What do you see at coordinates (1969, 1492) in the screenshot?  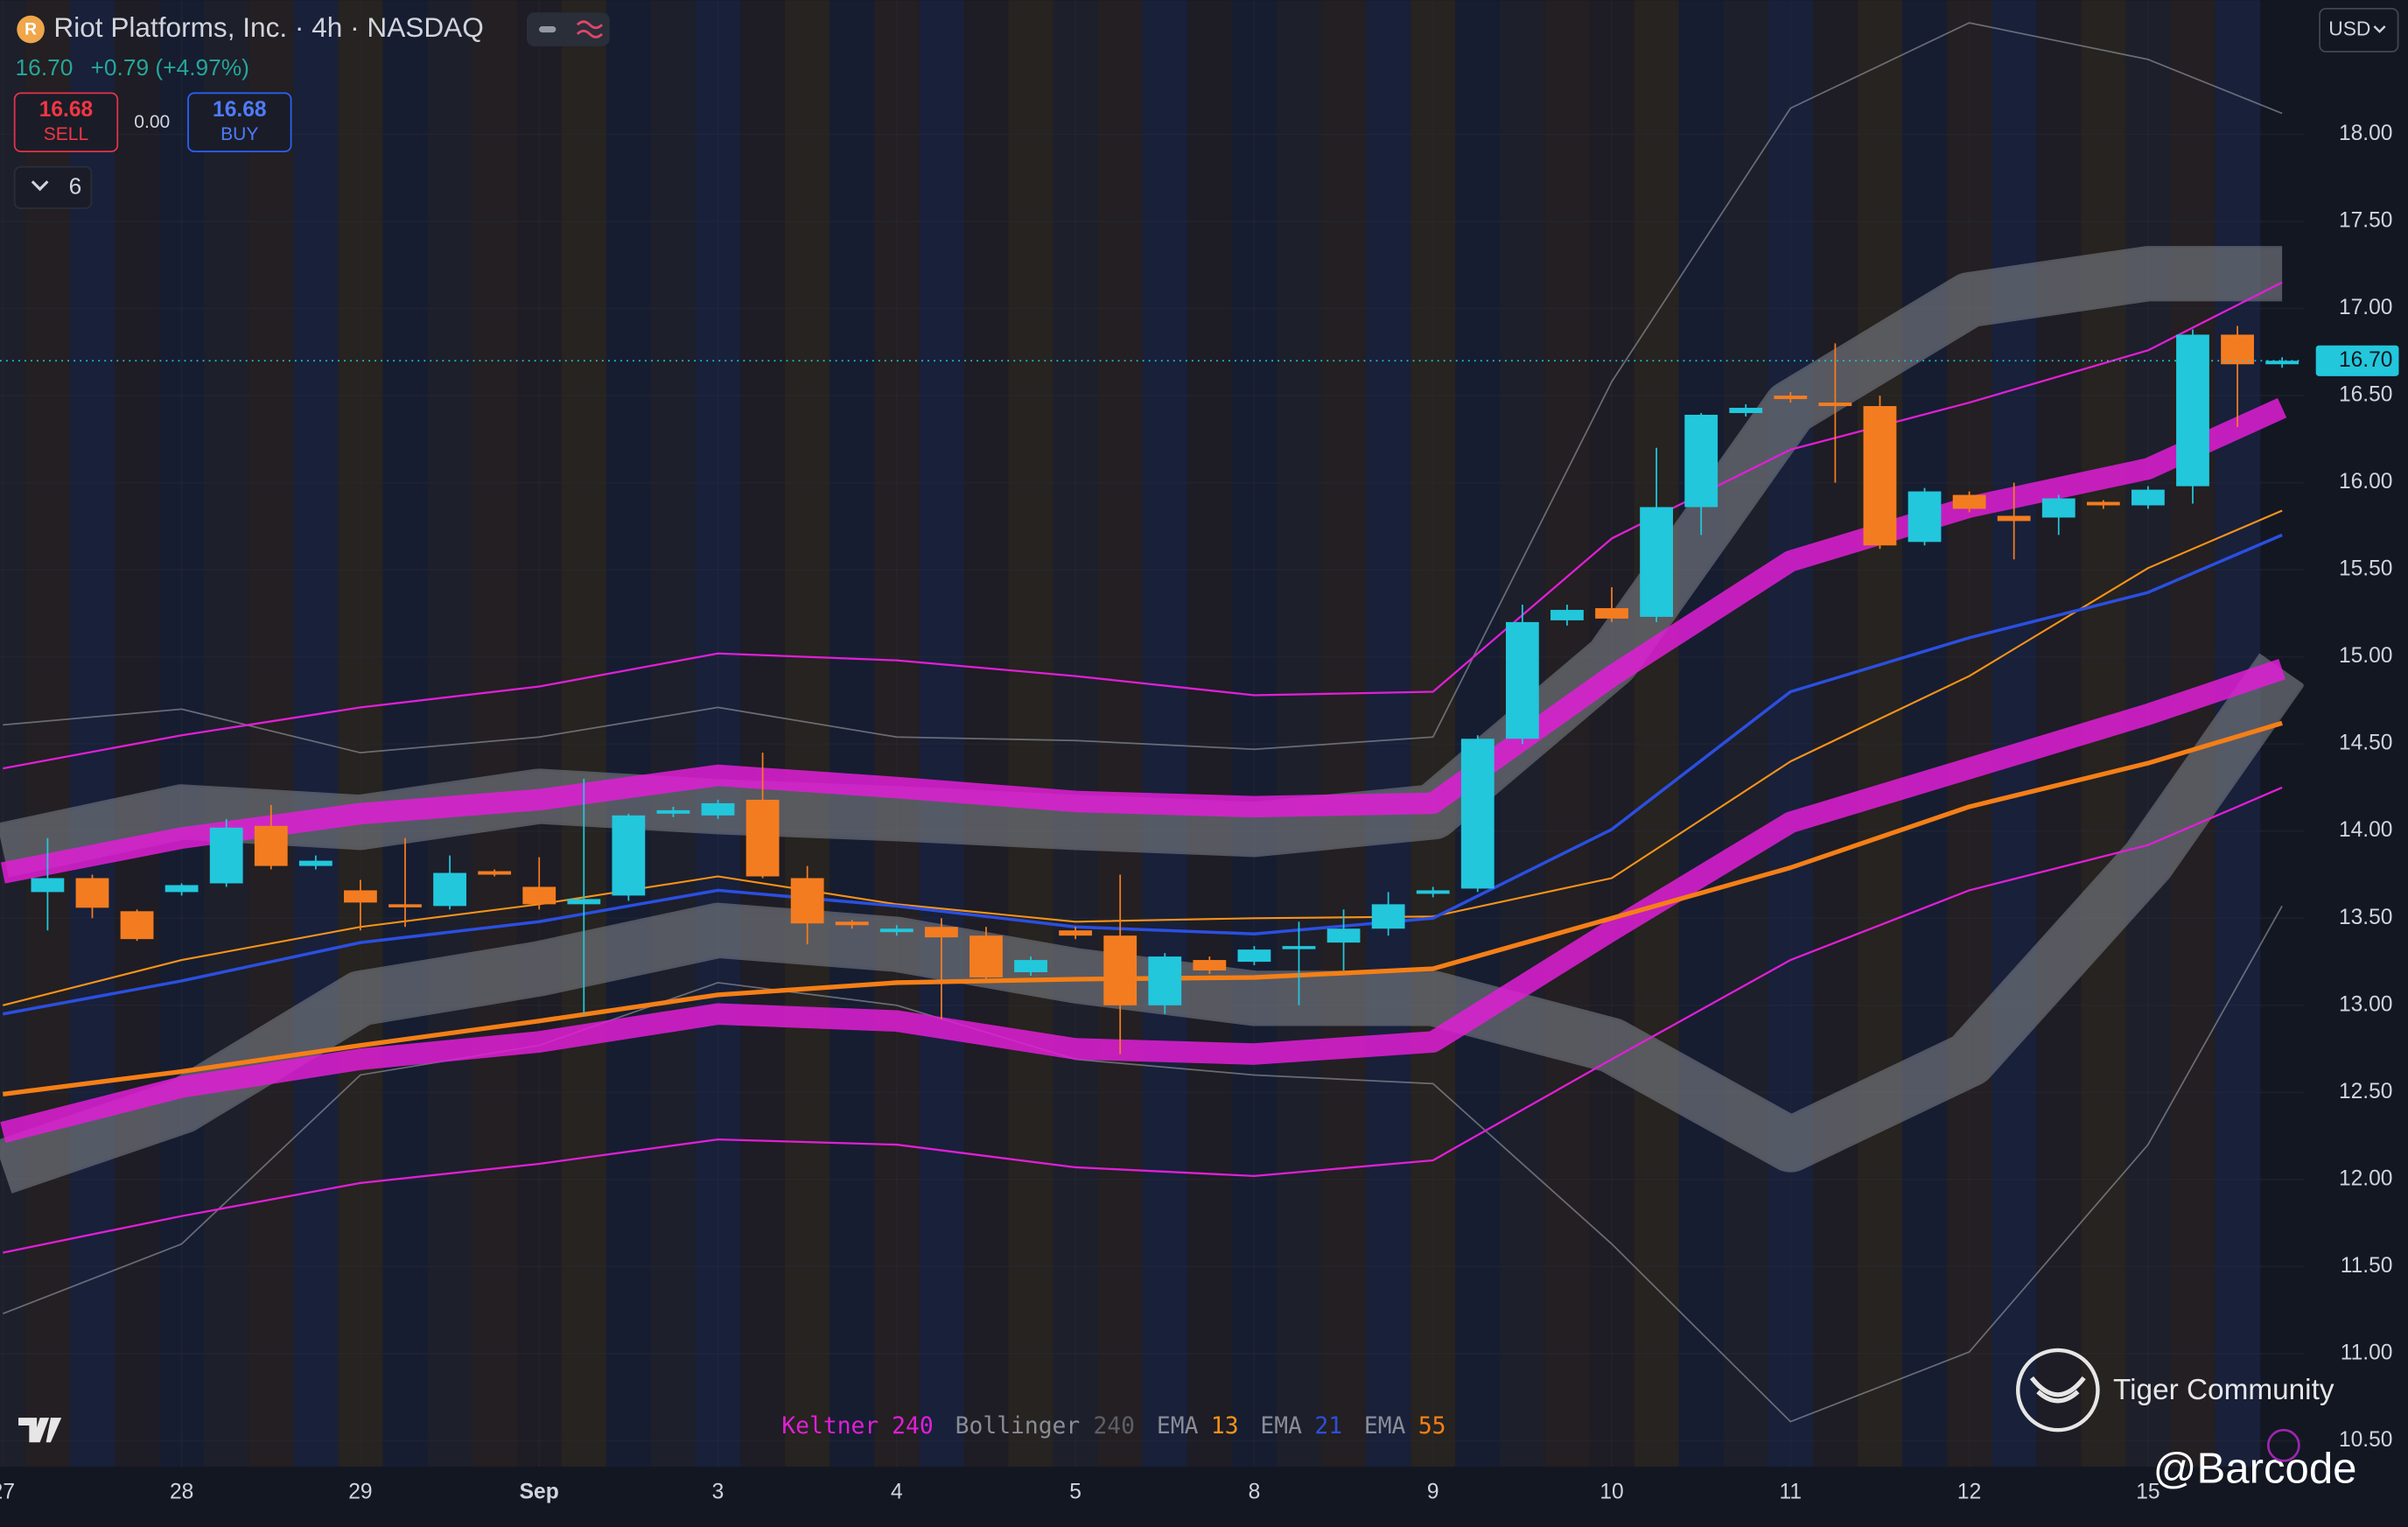 I see `x-tick-label: 12` at bounding box center [1969, 1492].